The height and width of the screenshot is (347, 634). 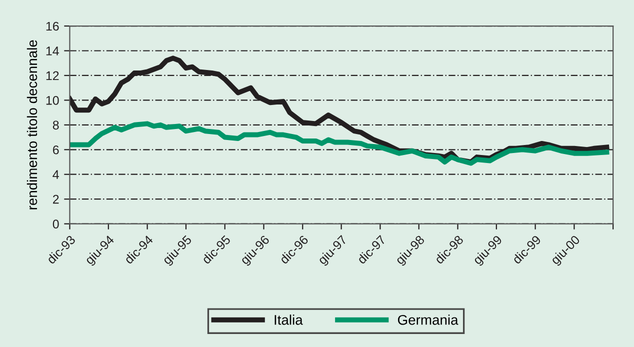 I want to click on legend-label: Germania, so click(x=428, y=319).